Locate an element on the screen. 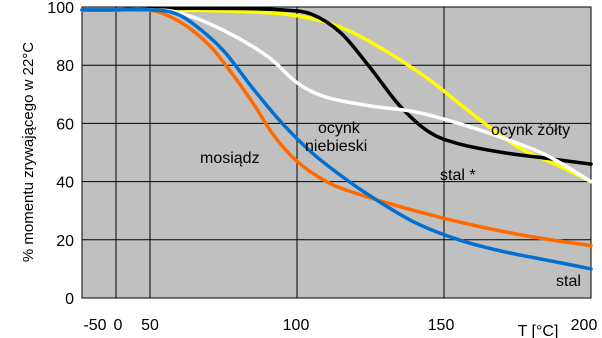 This screenshot has height=338, width=602. x-tick-label: 150 is located at coordinates (441, 325).